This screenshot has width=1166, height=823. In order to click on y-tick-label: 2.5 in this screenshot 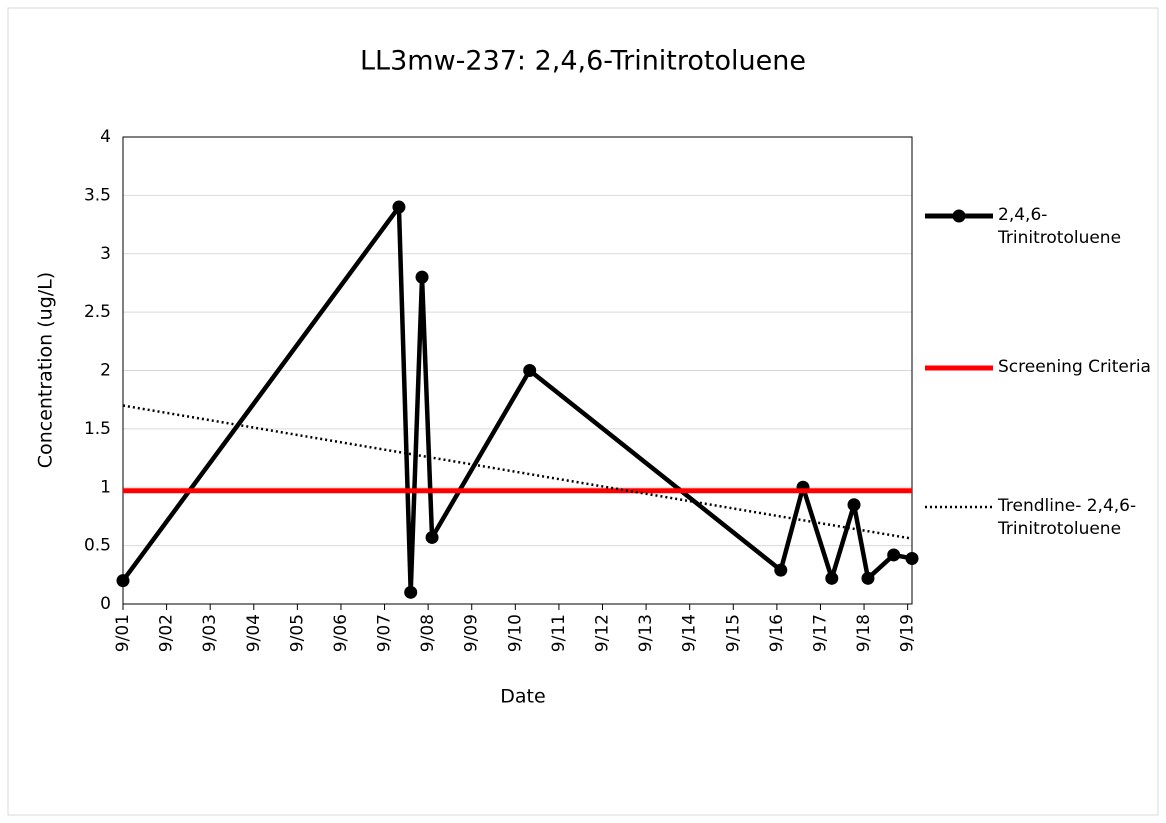, I will do `click(97, 312)`.